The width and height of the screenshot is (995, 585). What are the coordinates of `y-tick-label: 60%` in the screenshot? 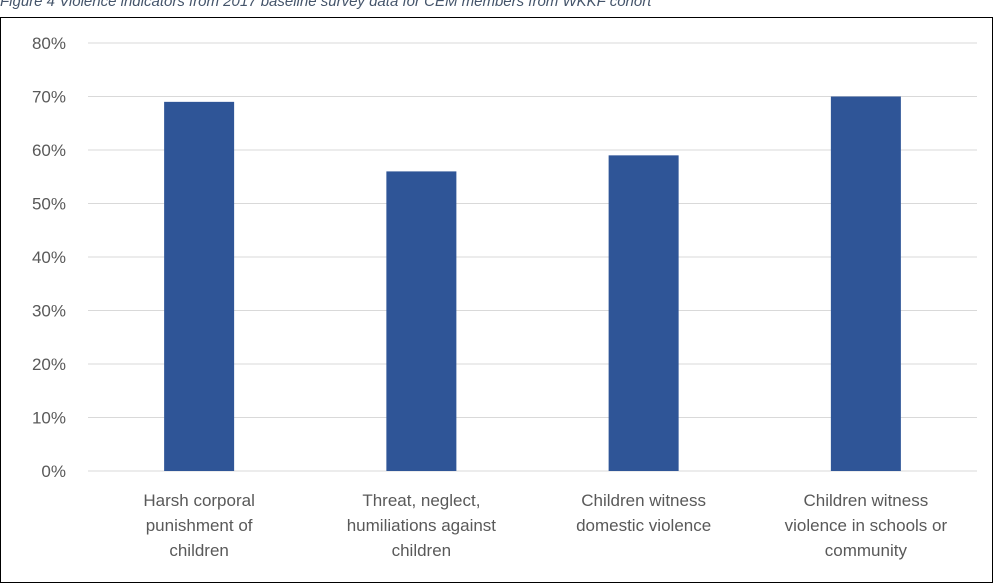 It's located at (49, 150).